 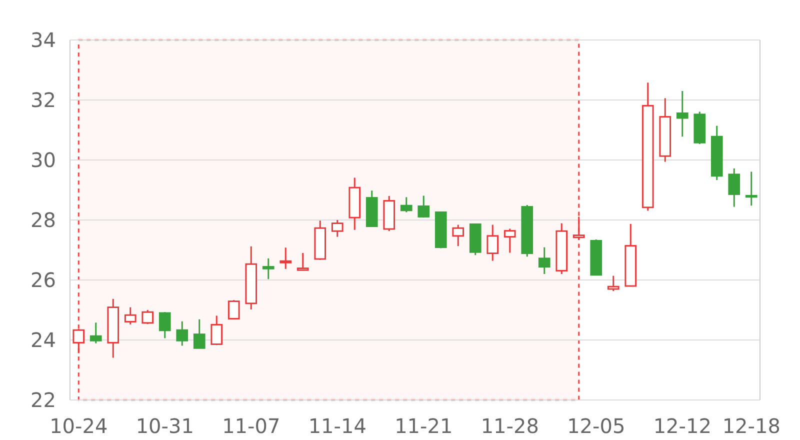 I want to click on y-tick-label: 28, so click(x=43, y=220).